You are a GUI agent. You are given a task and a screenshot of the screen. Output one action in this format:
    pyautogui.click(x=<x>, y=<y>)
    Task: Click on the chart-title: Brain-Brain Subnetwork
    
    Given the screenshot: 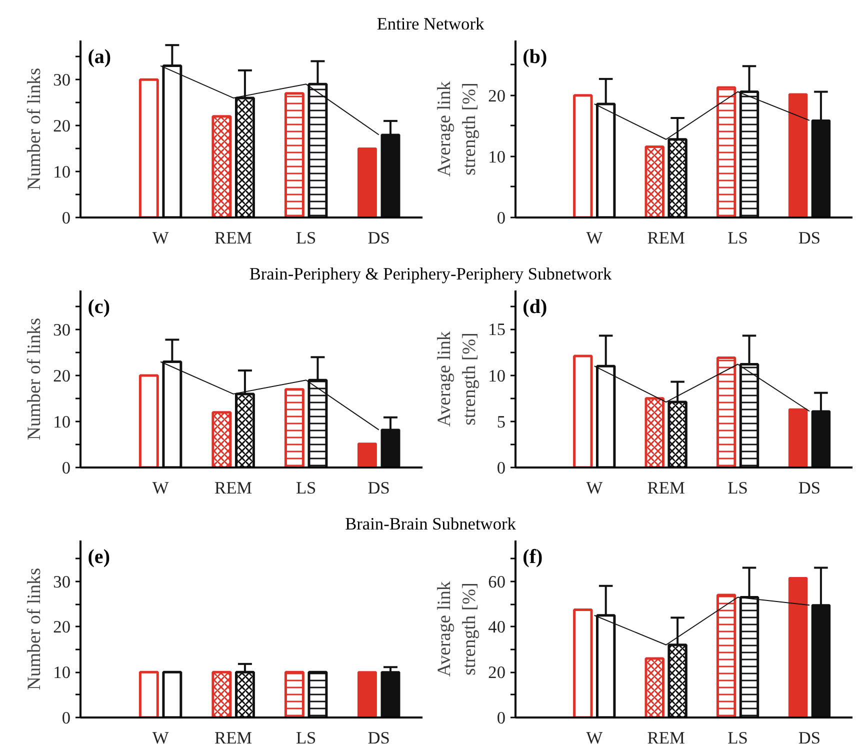 What is the action you would take?
    pyautogui.click(x=430, y=524)
    